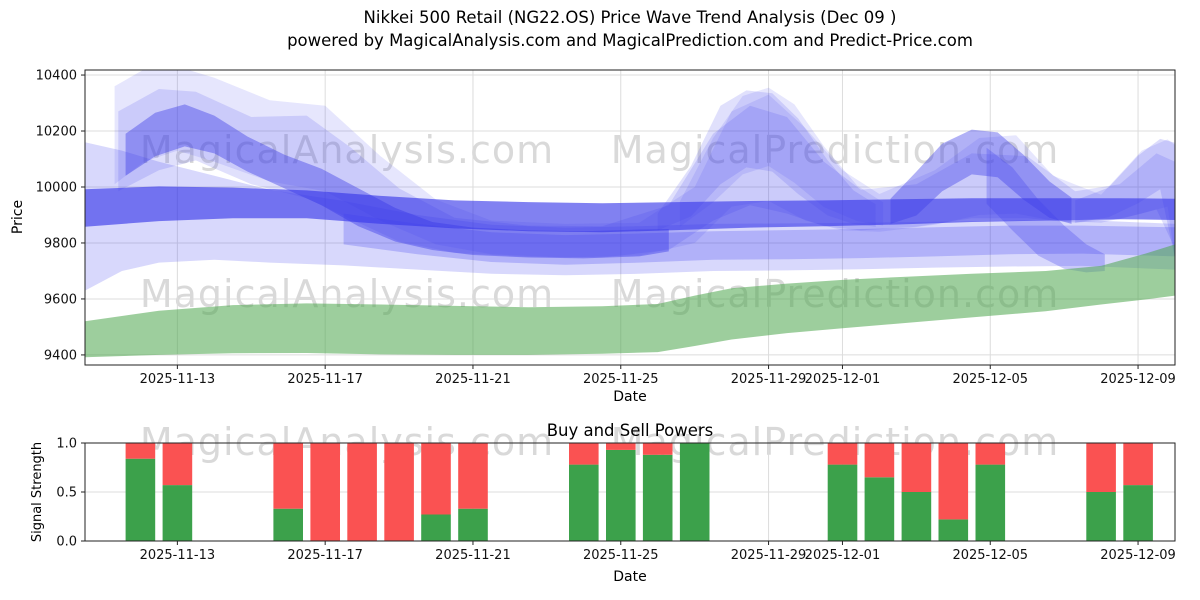  Describe the element at coordinates (759, 239) in the screenshot. I see `band-trough-mid` at that location.